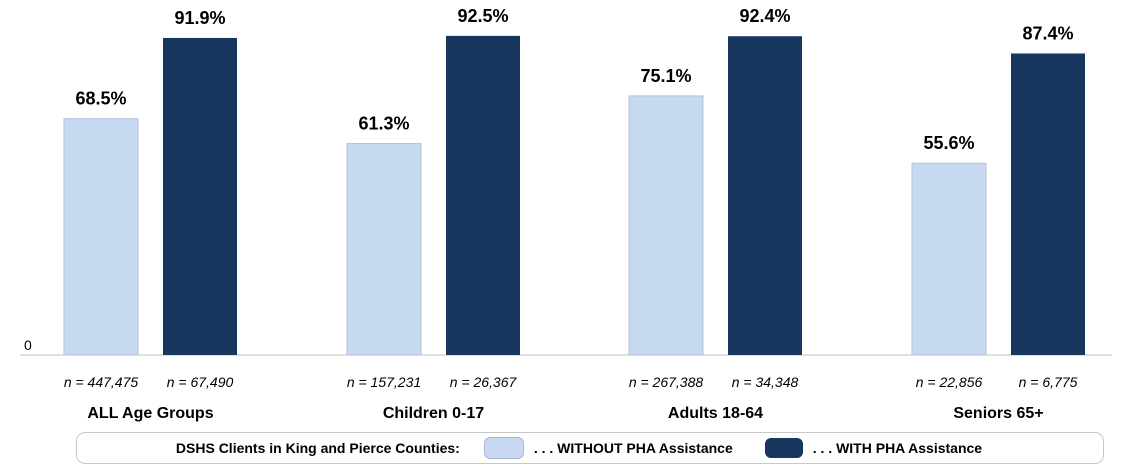 This screenshot has width=1128, height=467. I want to click on n-label-with-3: n = 6,775, so click(1048, 382).